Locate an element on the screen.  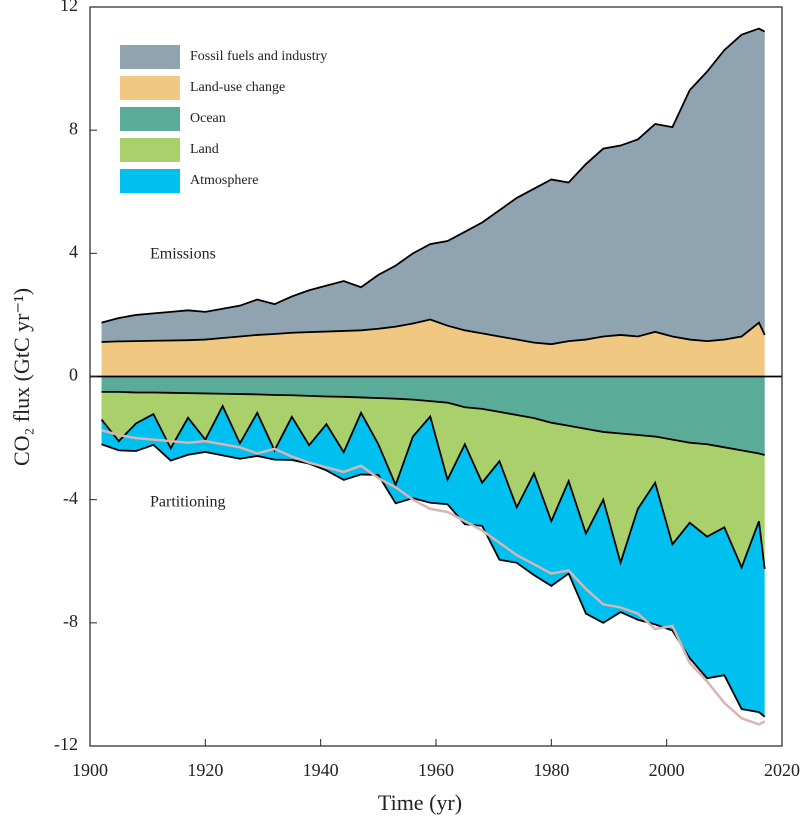
y-axis-label: CO₂ flux (GtC yr⁻¹) is located at coordinates (21, 377).